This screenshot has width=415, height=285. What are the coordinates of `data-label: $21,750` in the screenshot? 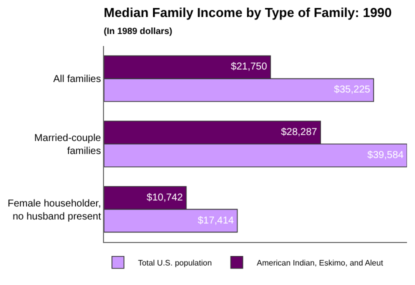 It's located at (249, 67).